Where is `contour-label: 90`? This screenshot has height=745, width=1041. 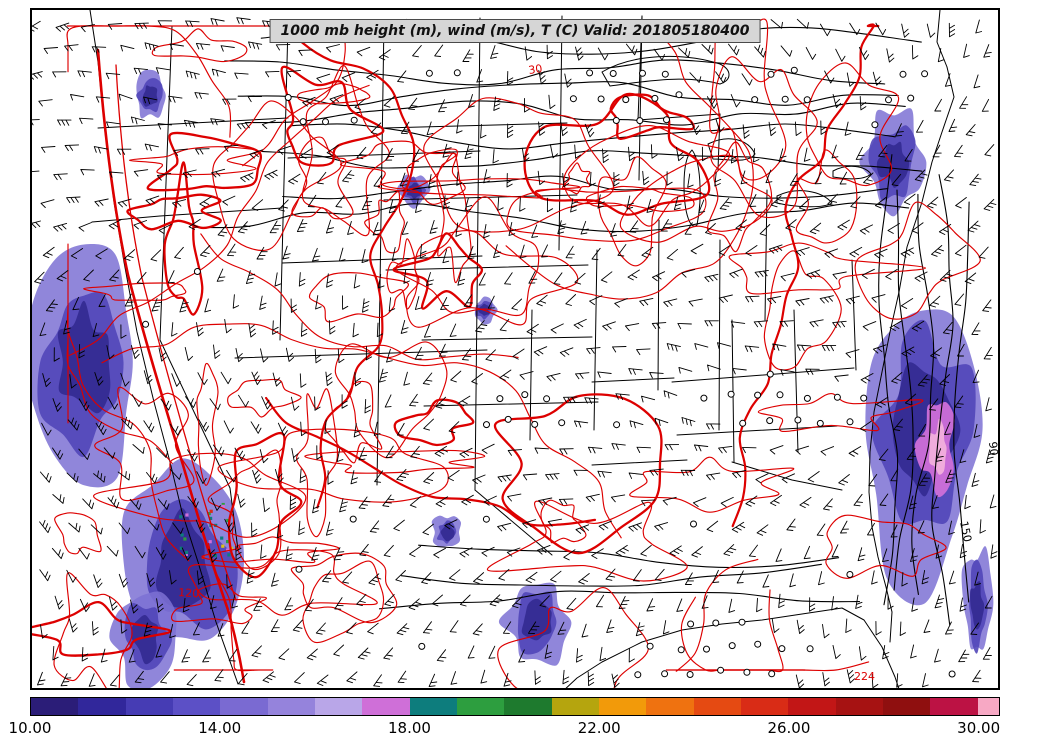
contour-label: 90 is located at coordinates (992, 448).